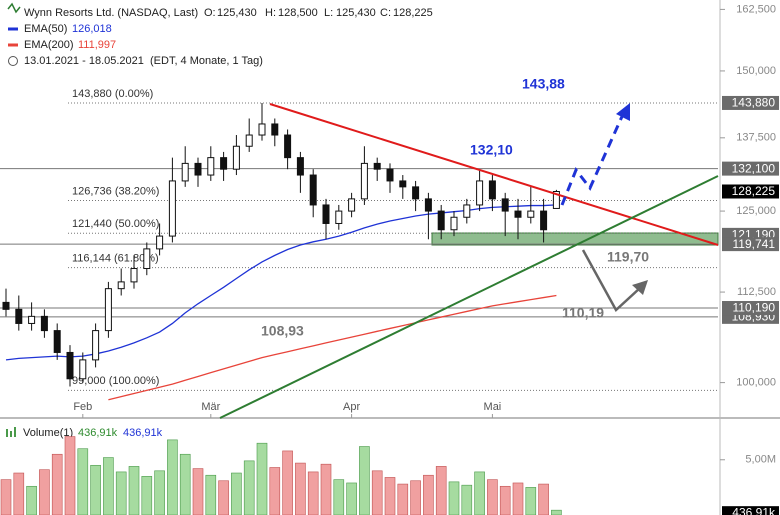 This screenshot has width=780, height=515. What do you see at coordinates (491, 150) in the screenshot?
I see `annotation: 132,10` at bounding box center [491, 150].